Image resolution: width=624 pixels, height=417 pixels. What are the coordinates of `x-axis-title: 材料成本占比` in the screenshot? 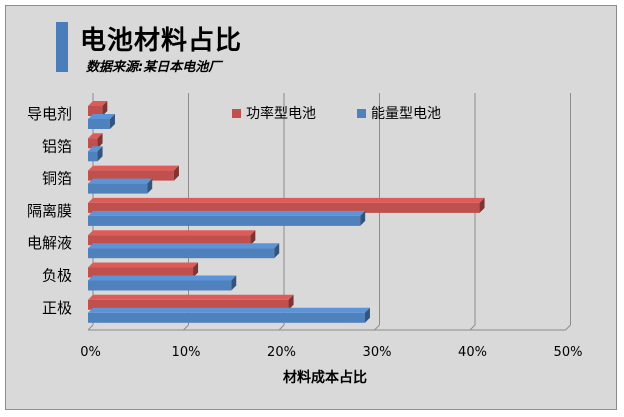 It's located at (325, 377).